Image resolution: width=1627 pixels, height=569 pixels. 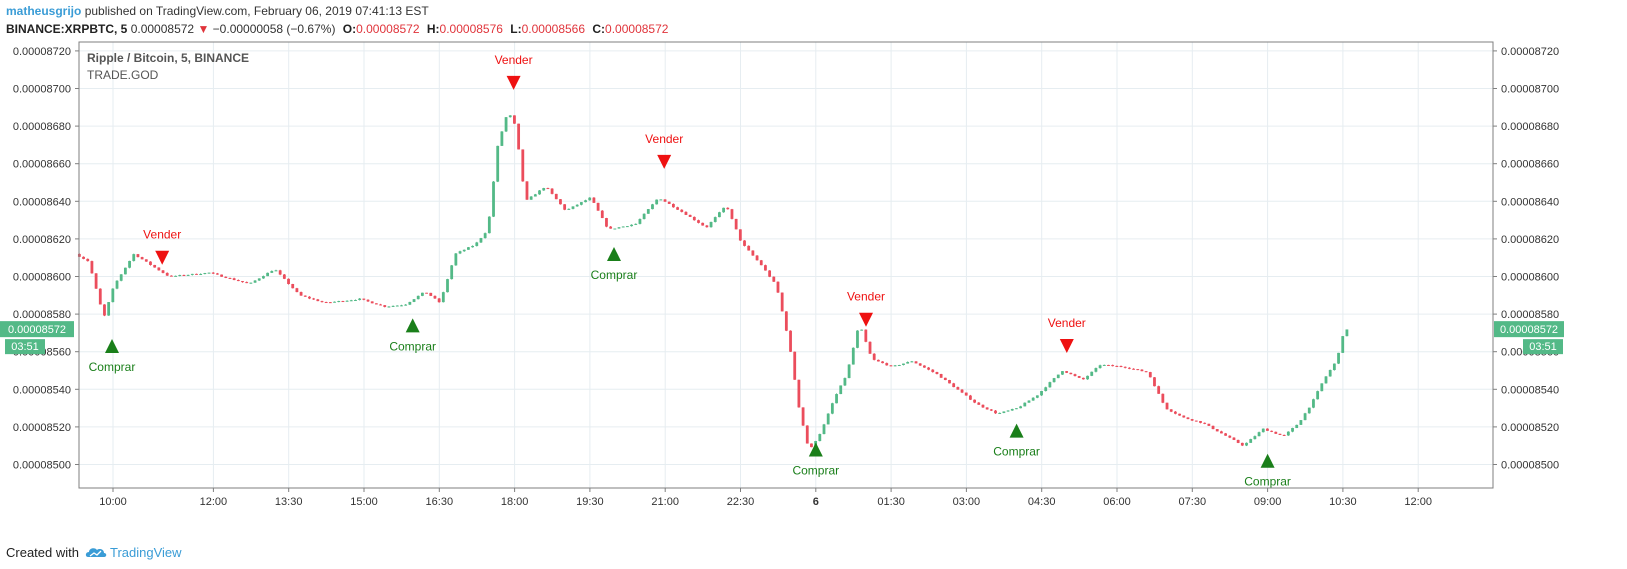 What do you see at coordinates (590, 502) in the screenshot?
I see `x-tick-label: 19:30` at bounding box center [590, 502].